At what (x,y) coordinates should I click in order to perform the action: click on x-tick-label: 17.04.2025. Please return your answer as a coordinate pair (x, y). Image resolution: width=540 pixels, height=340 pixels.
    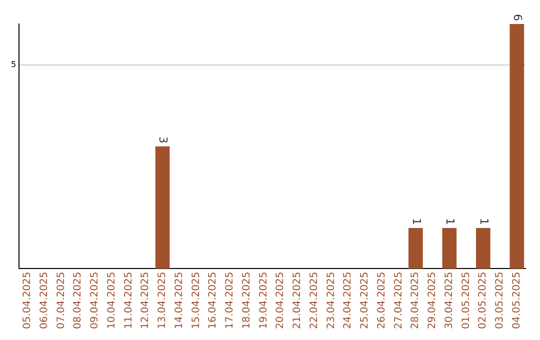
    Looking at the image, I should click on (230, 301).